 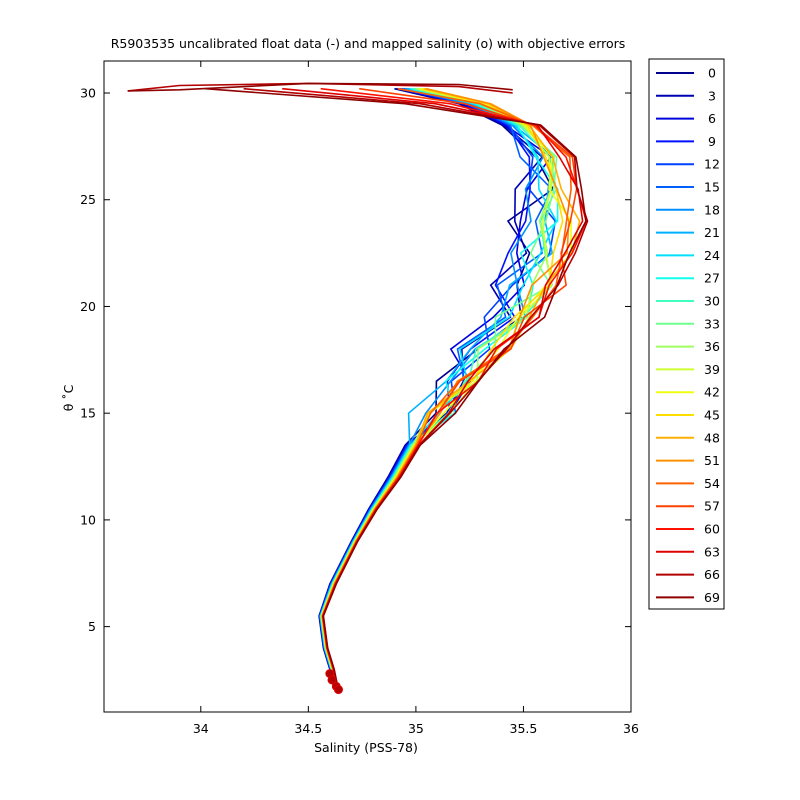 I want to click on y-tick-label: 15, so click(x=88, y=413).